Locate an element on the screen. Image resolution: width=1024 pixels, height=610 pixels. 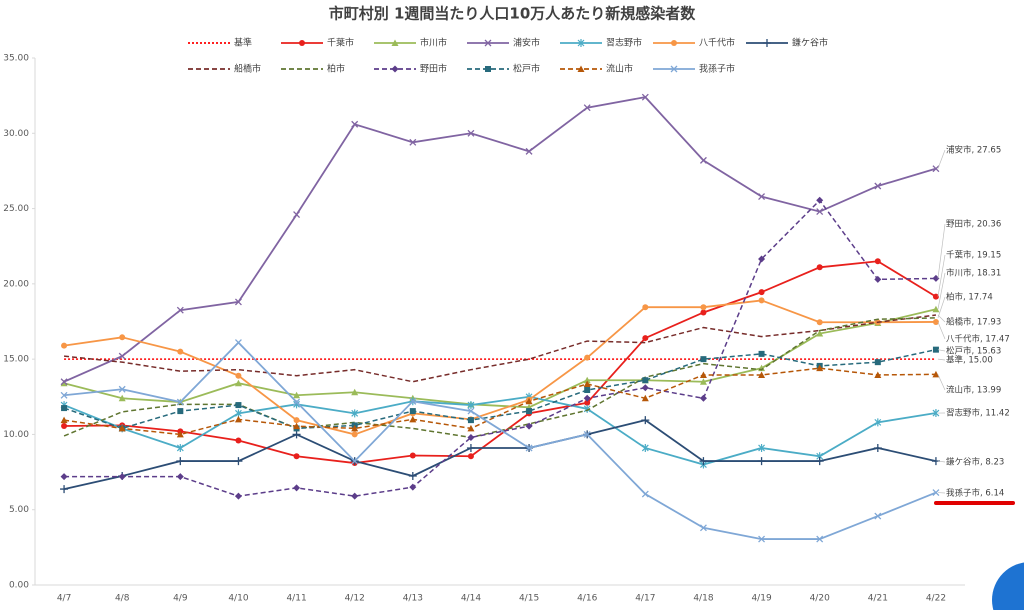
end-label: 柏市, 17.74 is located at coordinates (969, 297).